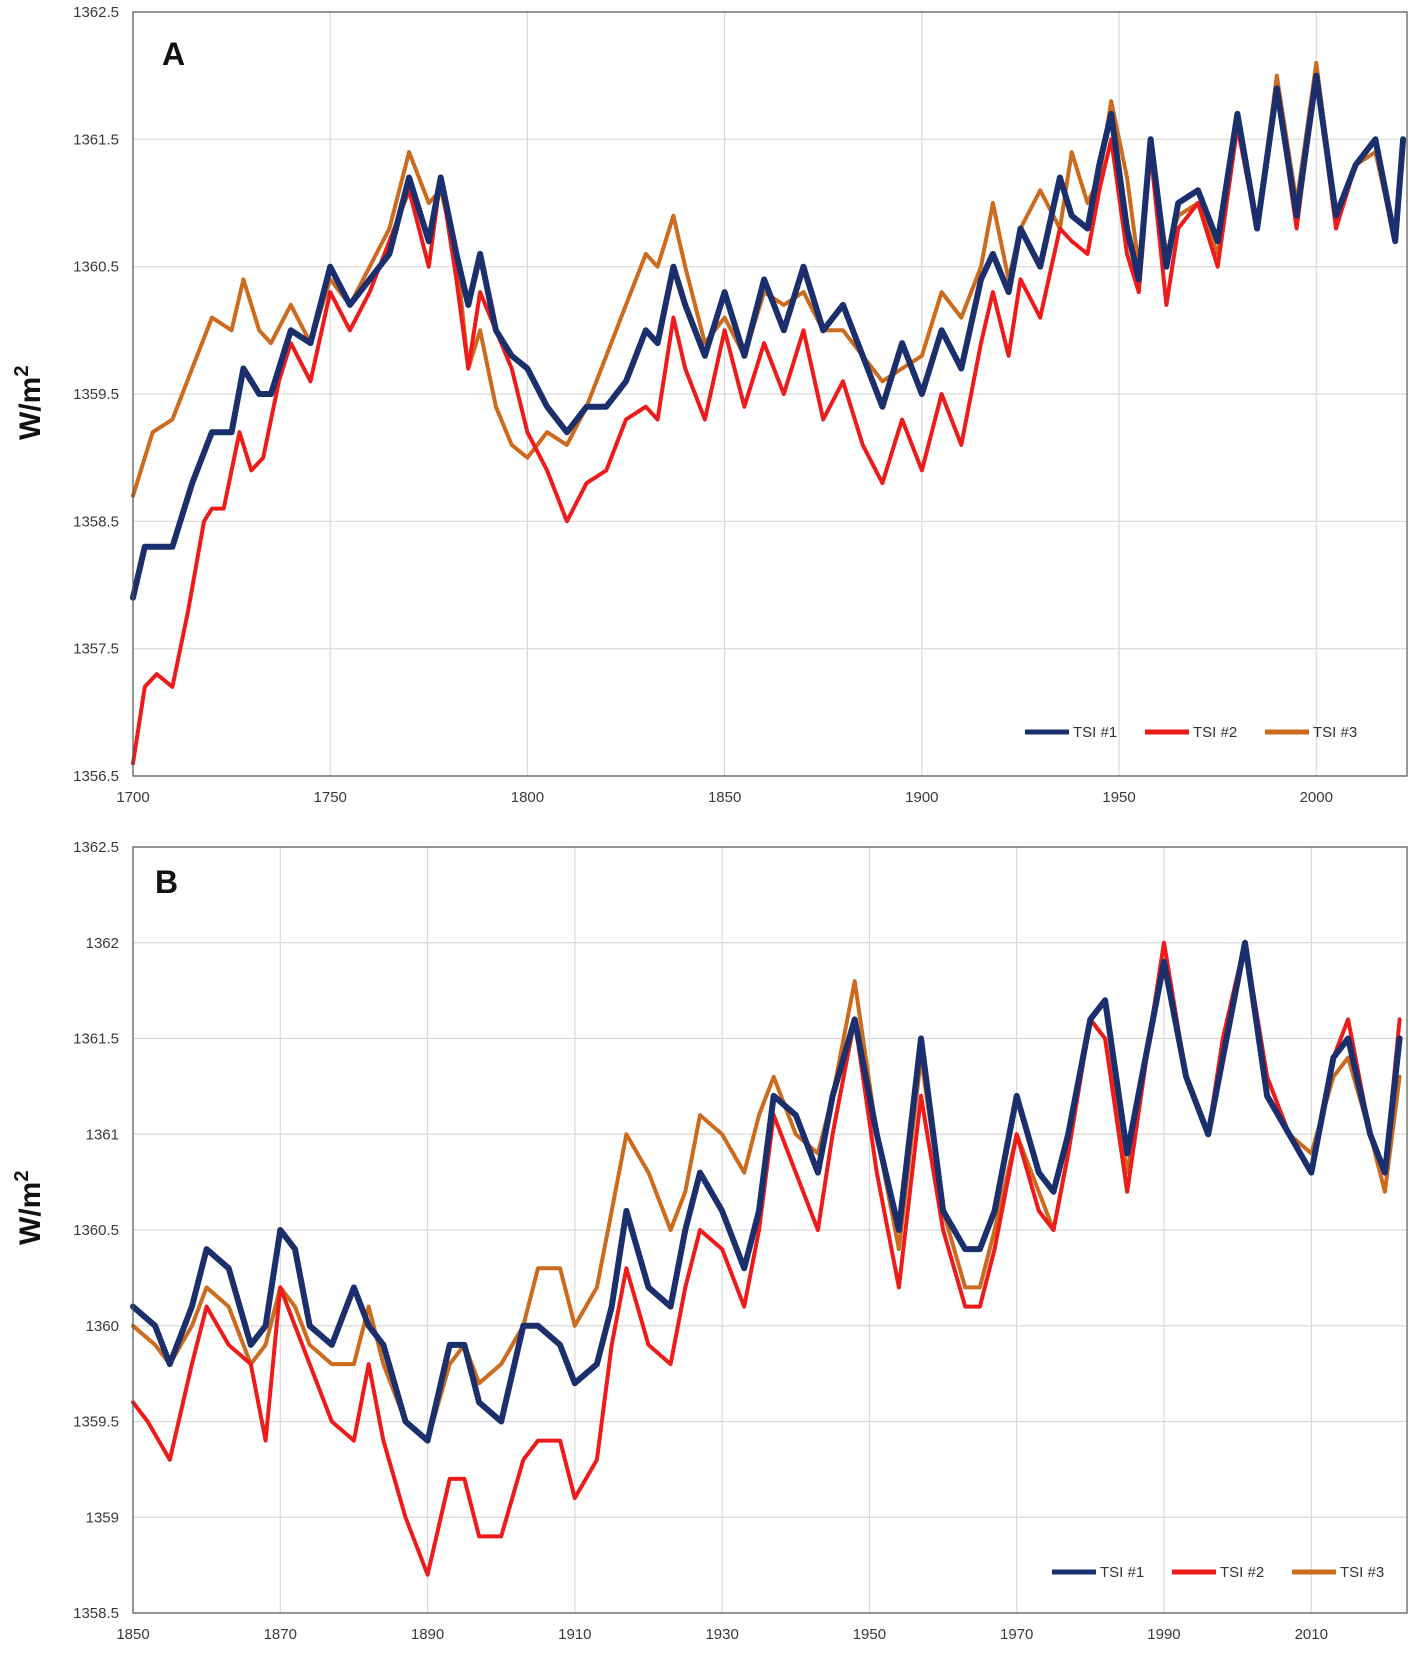 The height and width of the screenshot is (1658, 1418). What do you see at coordinates (1191, 732) in the screenshot?
I see `panel-a-legend: TSI #1 TSI #2 TSI #3` at bounding box center [1191, 732].